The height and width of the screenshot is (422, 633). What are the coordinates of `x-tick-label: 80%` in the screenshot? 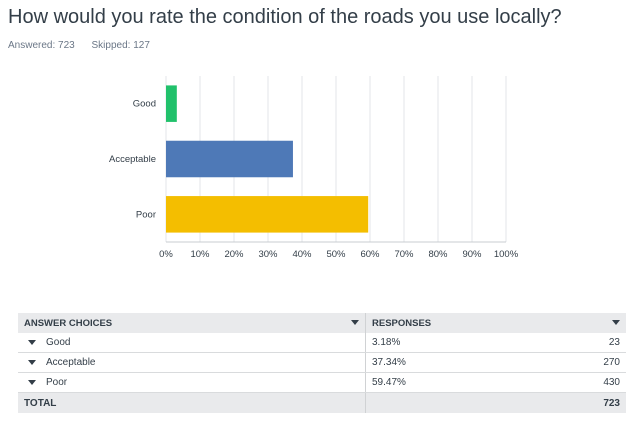 It's located at (438, 254).